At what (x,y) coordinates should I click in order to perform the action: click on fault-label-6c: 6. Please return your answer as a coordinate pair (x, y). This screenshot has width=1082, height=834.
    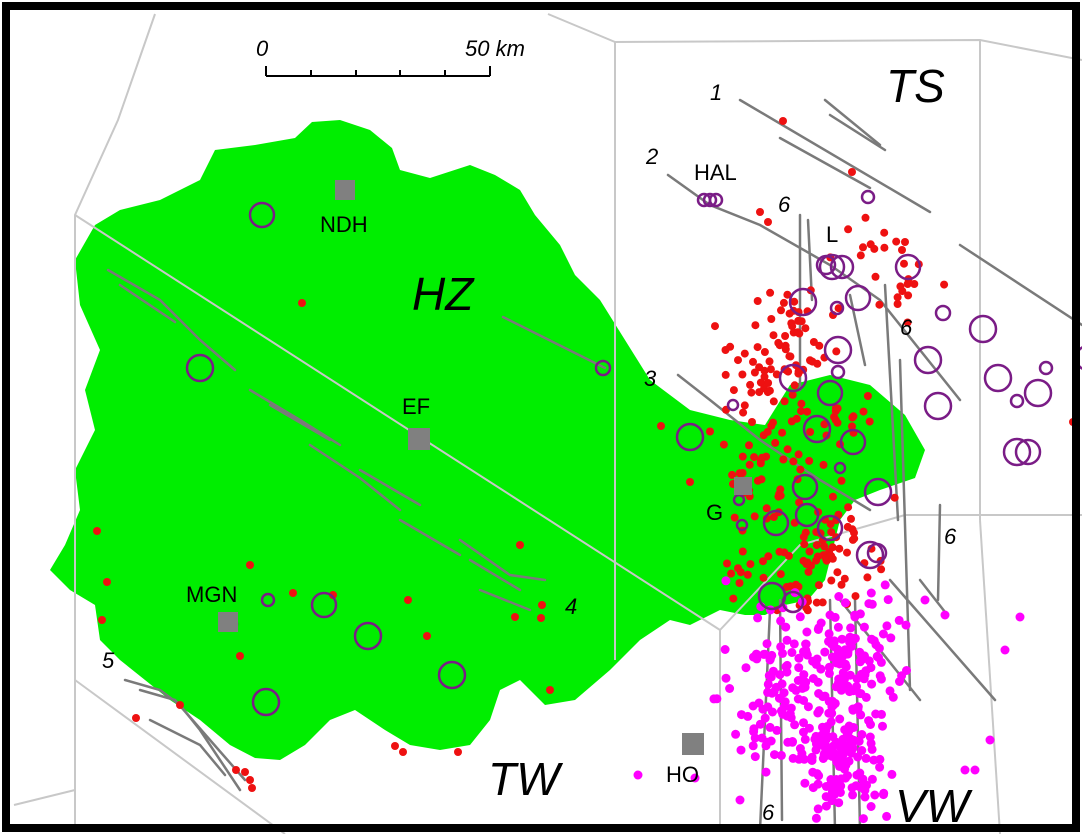
    Looking at the image, I should click on (950, 536).